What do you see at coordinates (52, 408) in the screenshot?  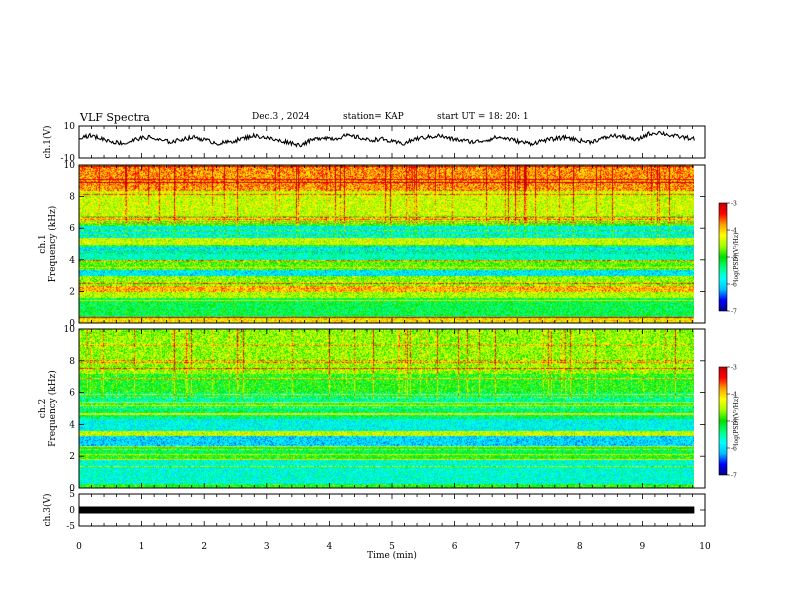 I see `ch2-spectrogram-ylabel: Frequency (kHz)` at bounding box center [52, 408].